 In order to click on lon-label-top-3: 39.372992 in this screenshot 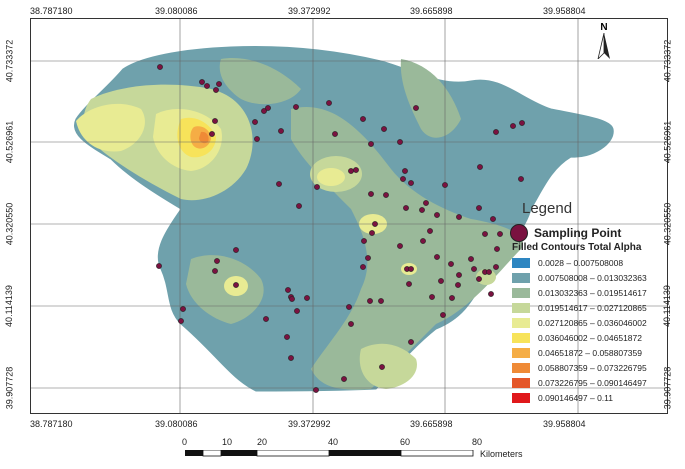, I will do `click(309, 11)`.